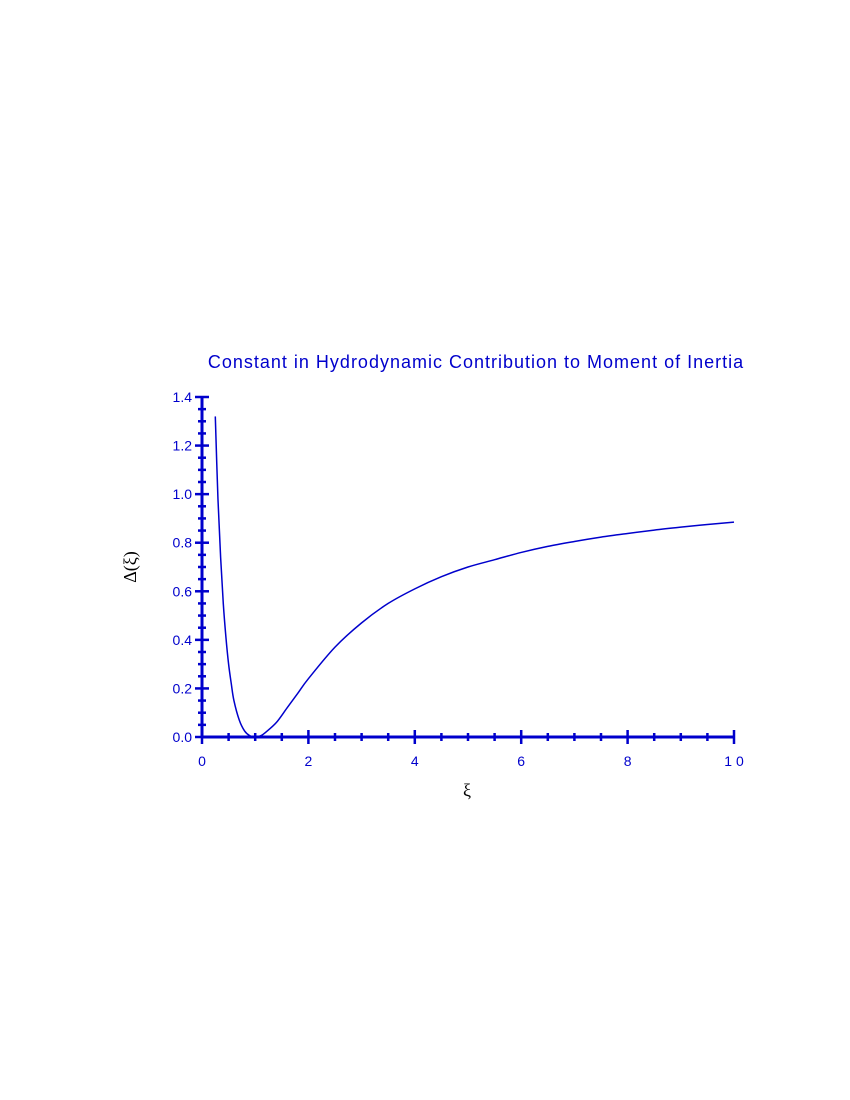 The image size is (850, 1100). What do you see at coordinates (130, 567) in the screenshot?
I see `y-axis-label: Δ(ξ)` at bounding box center [130, 567].